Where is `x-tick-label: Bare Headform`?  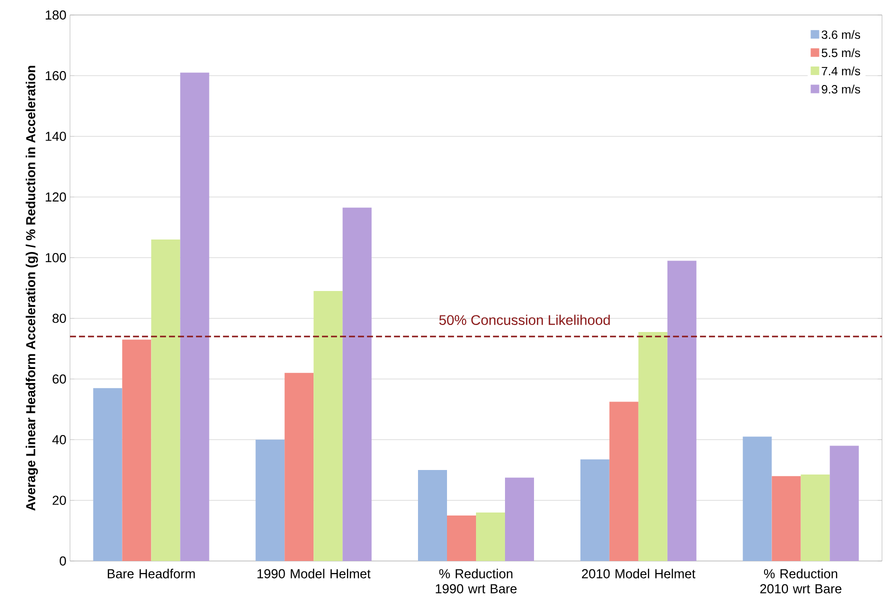
x-tick-label: Bare Headform is located at coordinates (151, 573).